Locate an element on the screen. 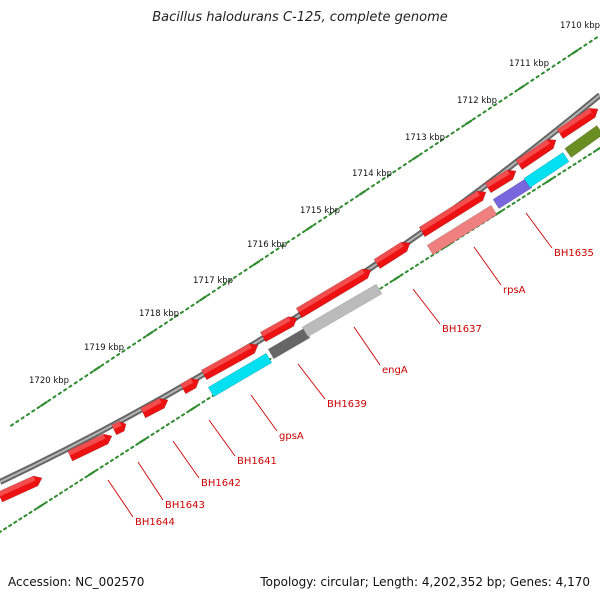 The image size is (600, 600). gene-label: gpsA is located at coordinates (291, 436).